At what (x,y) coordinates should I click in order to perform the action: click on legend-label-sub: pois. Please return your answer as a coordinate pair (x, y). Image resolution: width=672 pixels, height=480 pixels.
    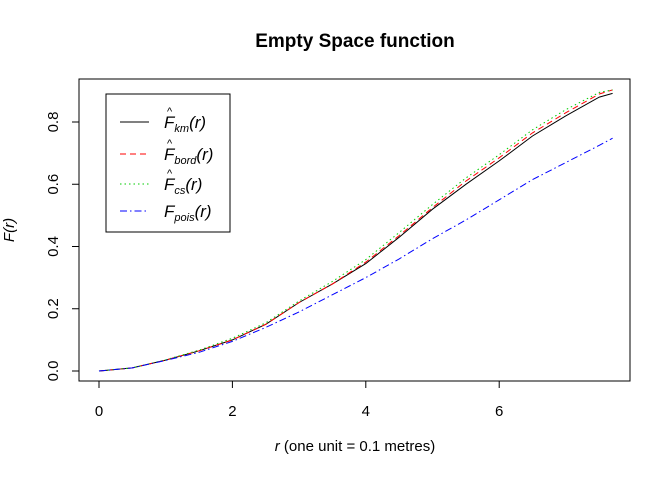
    Looking at the image, I should click on (184, 218).